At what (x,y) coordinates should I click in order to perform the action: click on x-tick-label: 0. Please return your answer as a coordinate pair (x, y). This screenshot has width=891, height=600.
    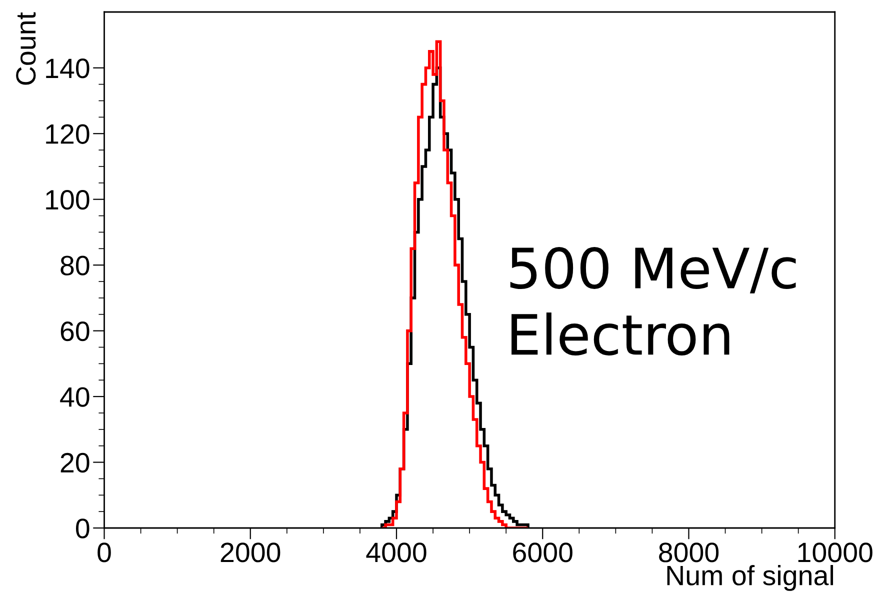
    Looking at the image, I should click on (104, 552).